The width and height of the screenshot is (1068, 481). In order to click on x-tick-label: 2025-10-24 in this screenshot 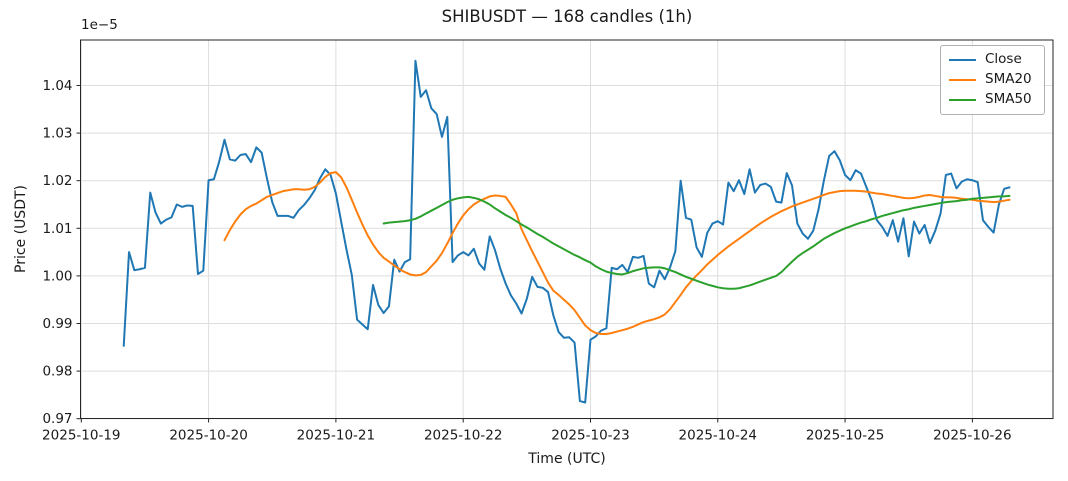, I will do `click(718, 436)`.